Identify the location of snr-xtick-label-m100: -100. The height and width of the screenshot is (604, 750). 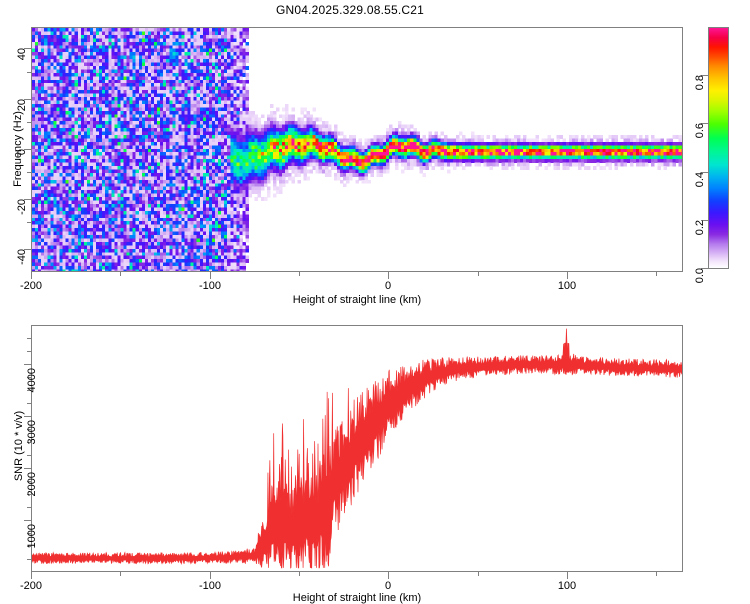
(210, 586).